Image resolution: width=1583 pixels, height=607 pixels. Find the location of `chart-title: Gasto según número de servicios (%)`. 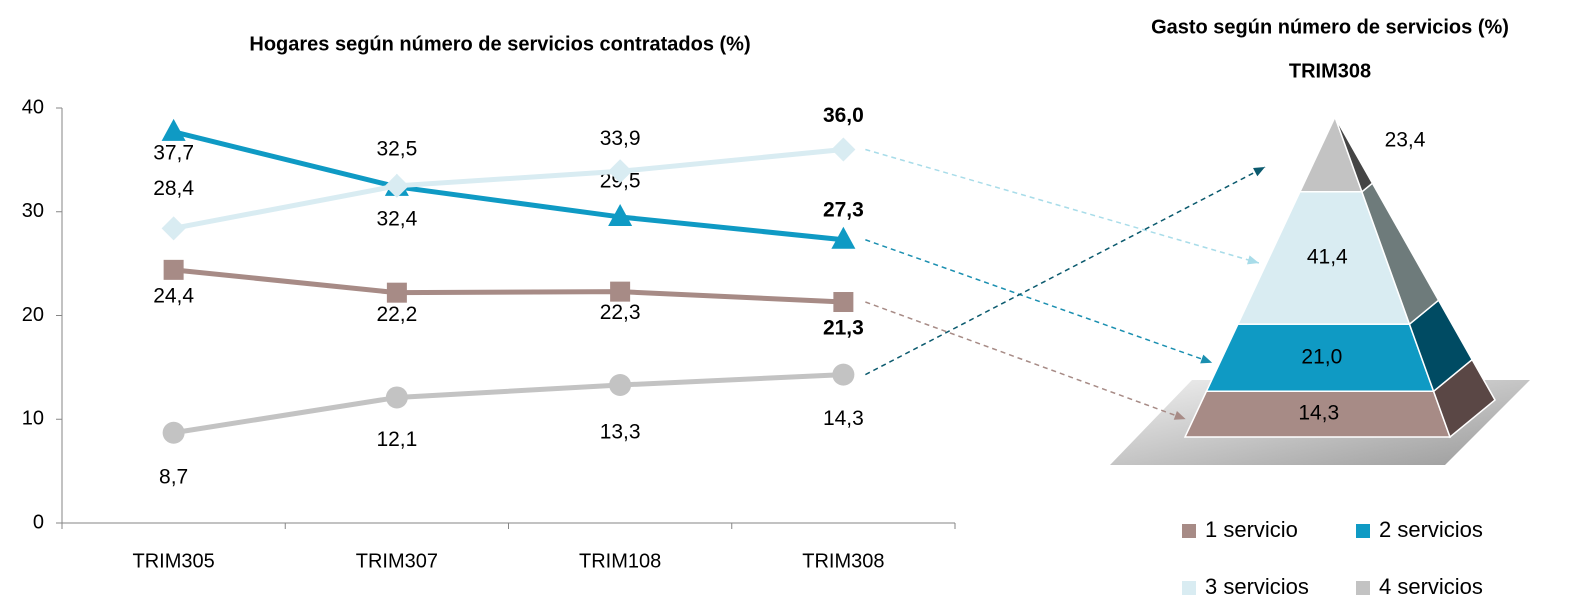

chart-title: Gasto según número de servicios (%) is located at coordinates (1330, 27).